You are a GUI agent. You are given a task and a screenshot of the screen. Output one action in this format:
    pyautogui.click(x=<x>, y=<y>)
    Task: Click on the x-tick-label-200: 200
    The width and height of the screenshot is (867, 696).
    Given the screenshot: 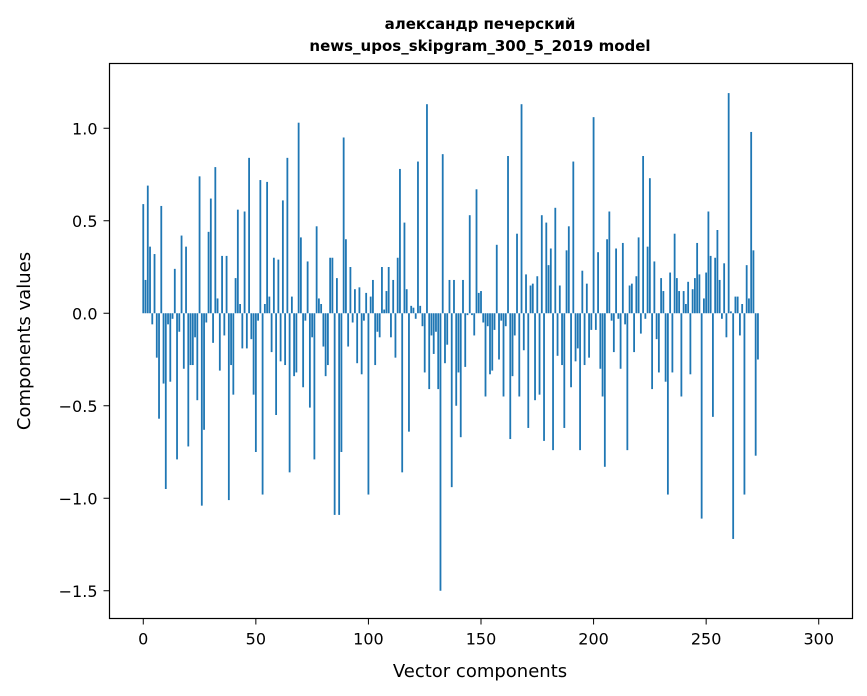 What is the action you would take?
    pyautogui.click(x=593, y=639)
    